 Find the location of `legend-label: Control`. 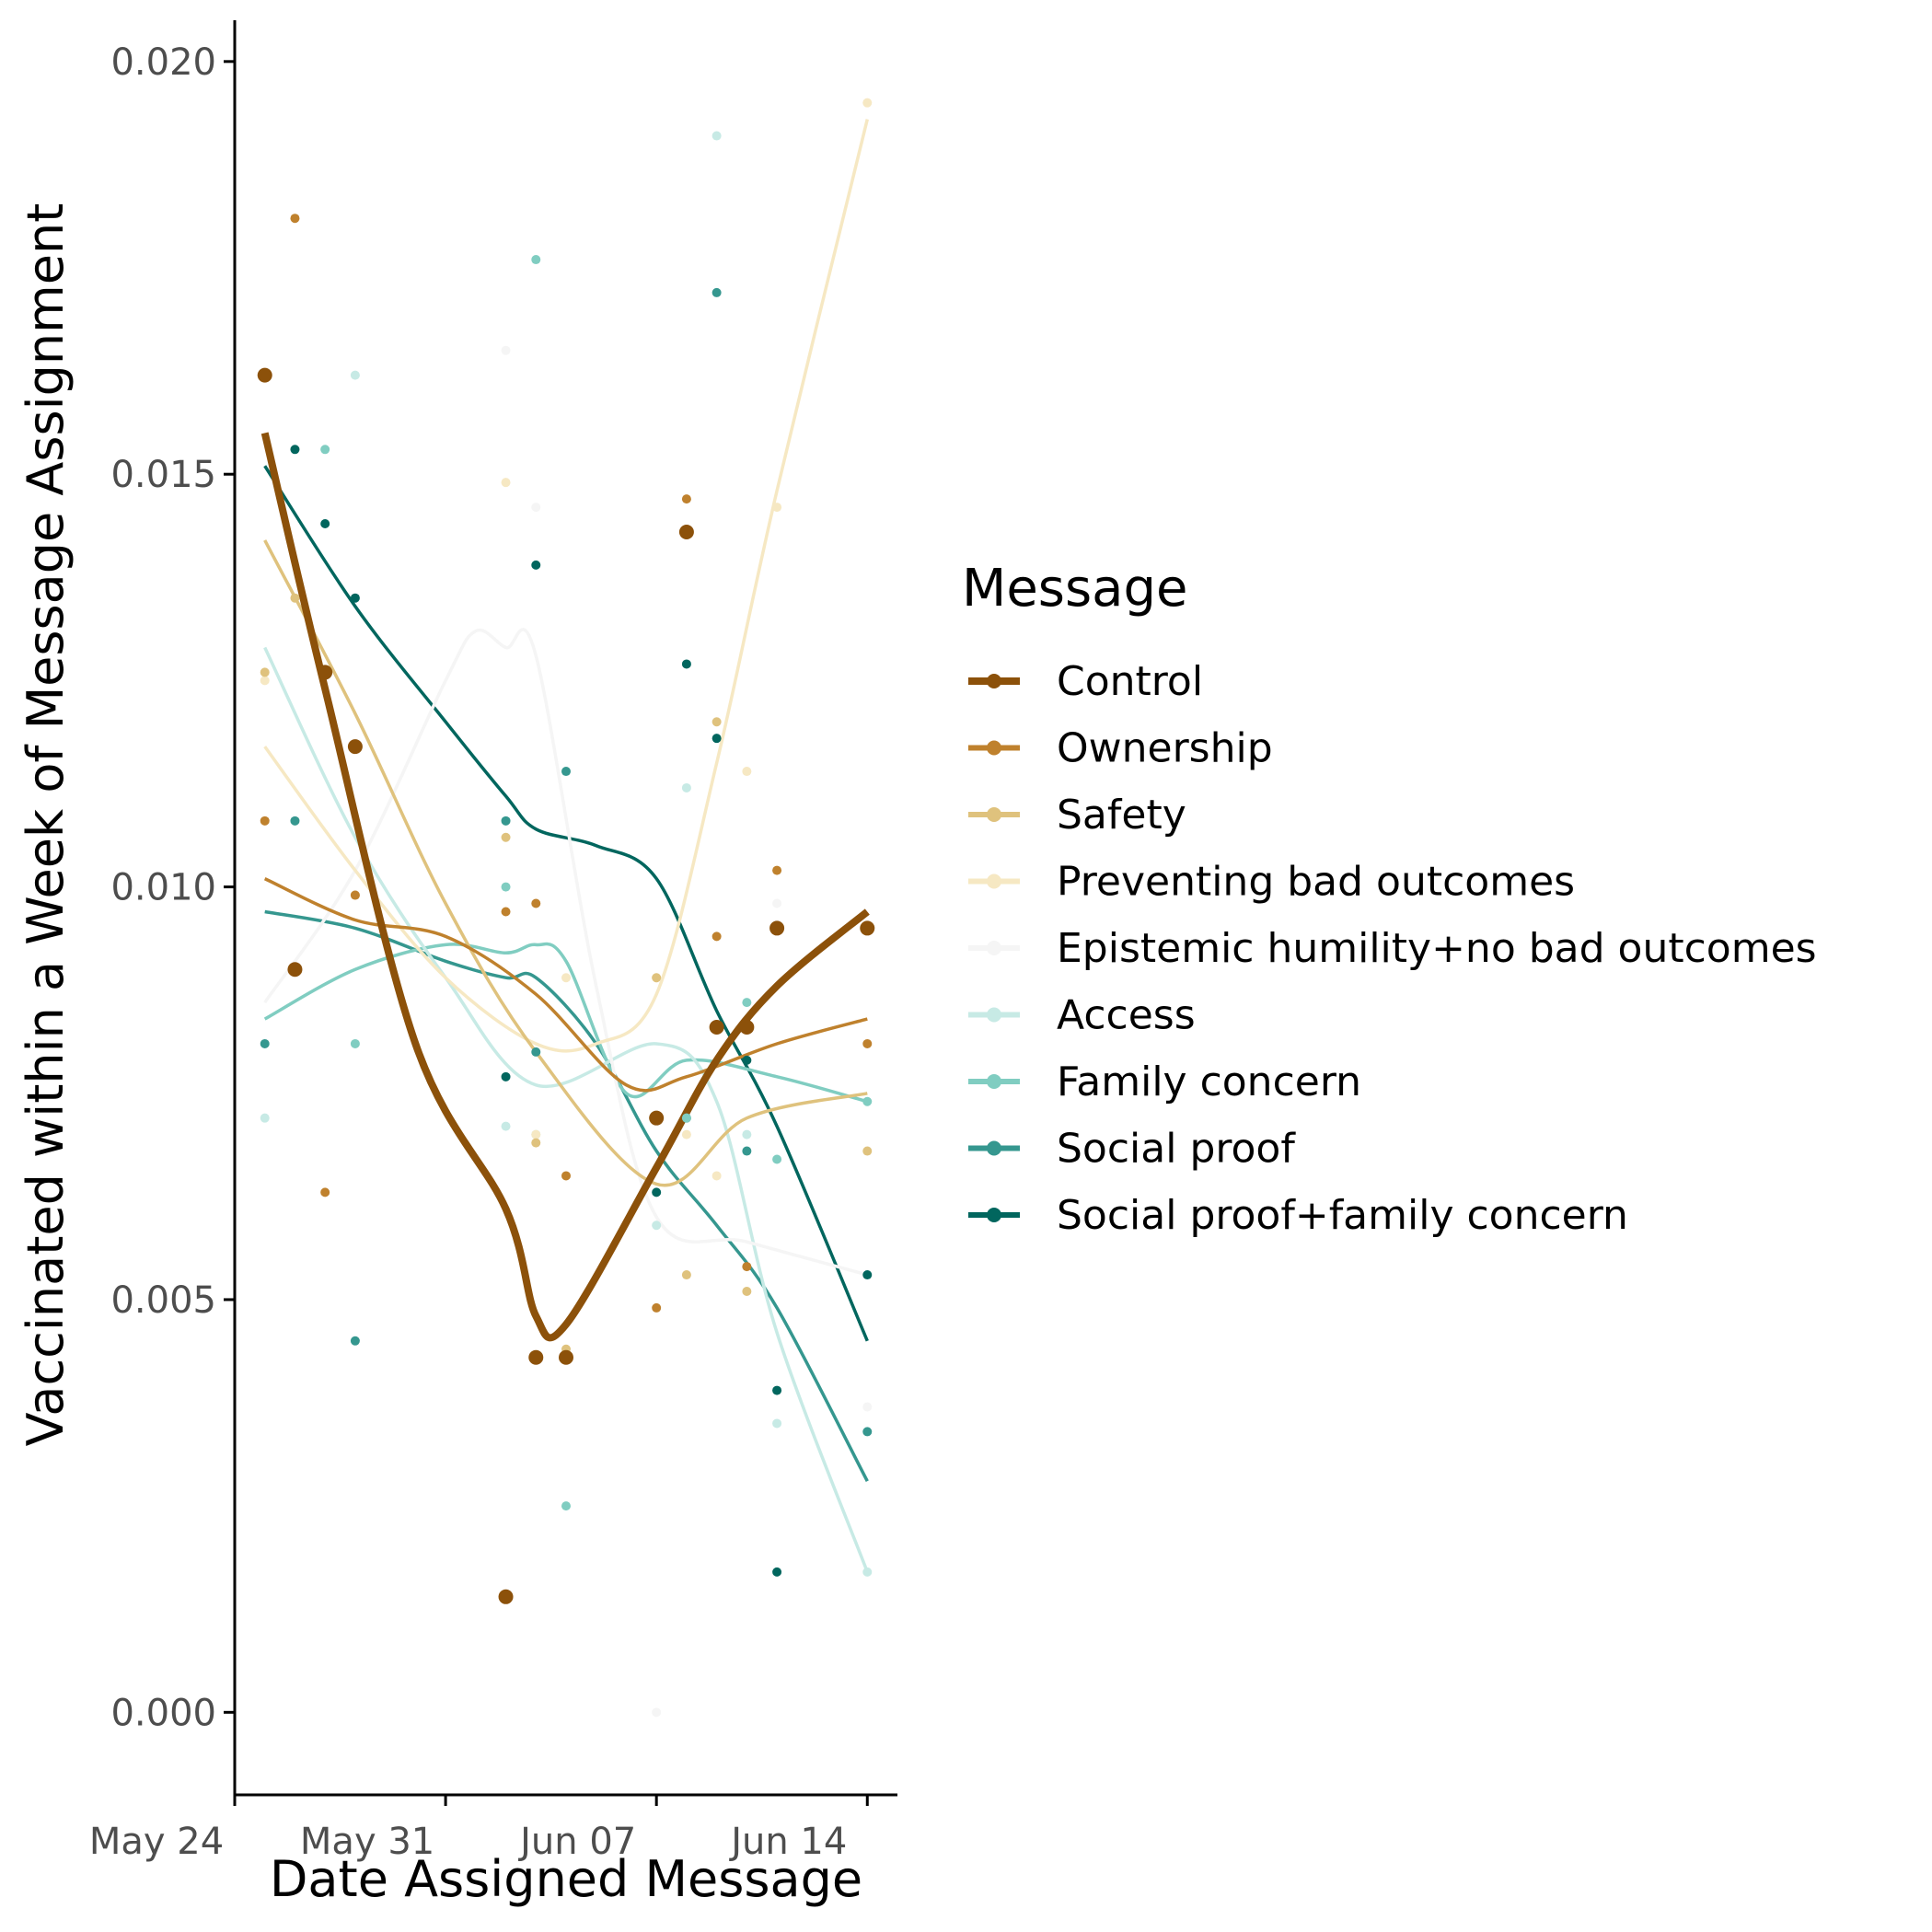

legend-label: Control is located at coordinates (1130, 682).